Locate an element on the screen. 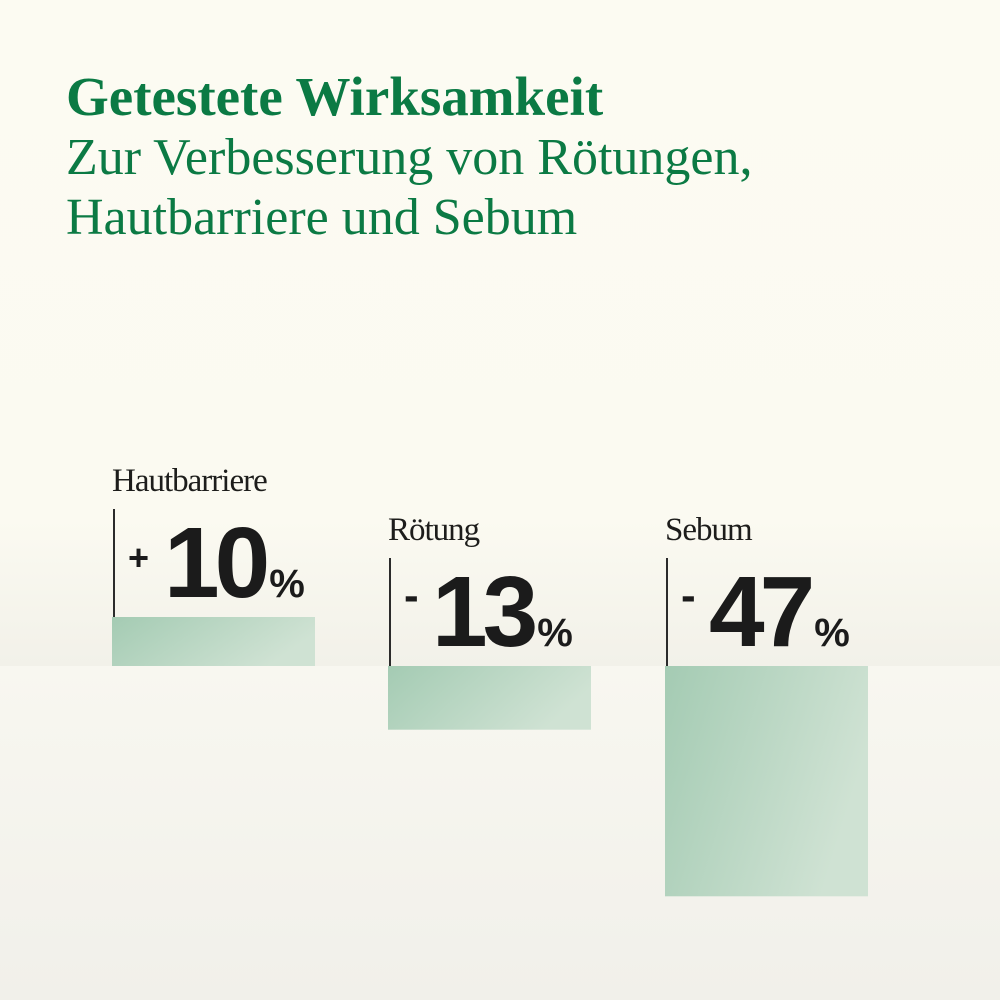 This screenshot has width=1000, height=1000. value-sign: + is located at coordinates (138, 557).